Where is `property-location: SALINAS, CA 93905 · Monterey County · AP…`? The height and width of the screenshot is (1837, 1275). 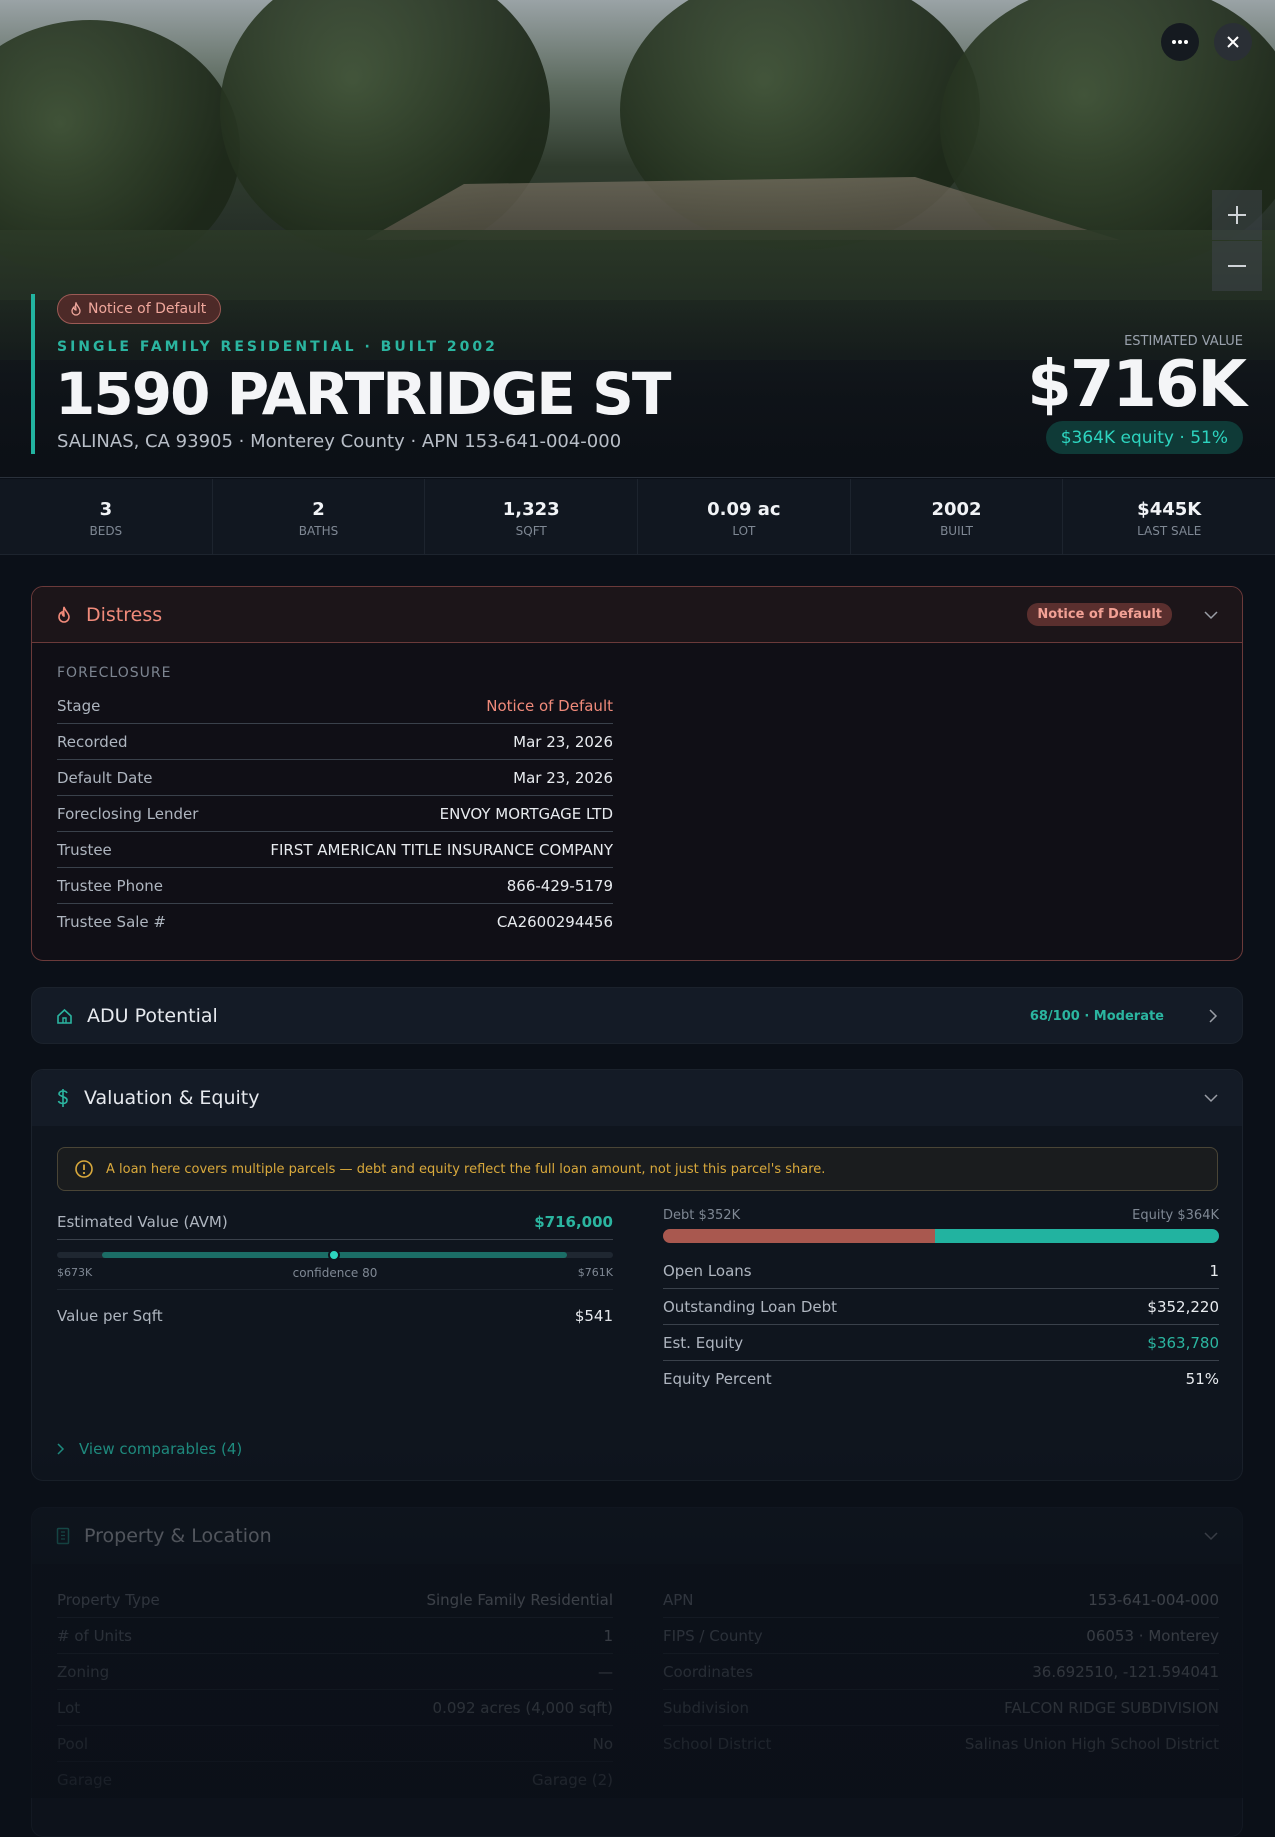
property-location: SALINAS, CA 93905 · Monterey County · AP… is located at coordinates (339, 441).